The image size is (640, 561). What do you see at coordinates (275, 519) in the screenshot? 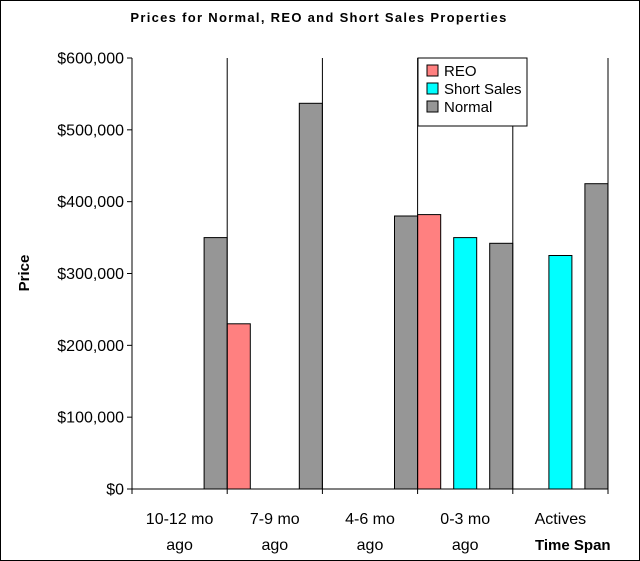
I see `x-tick-label: 7-9 mo` at bounding box center [275, 519].